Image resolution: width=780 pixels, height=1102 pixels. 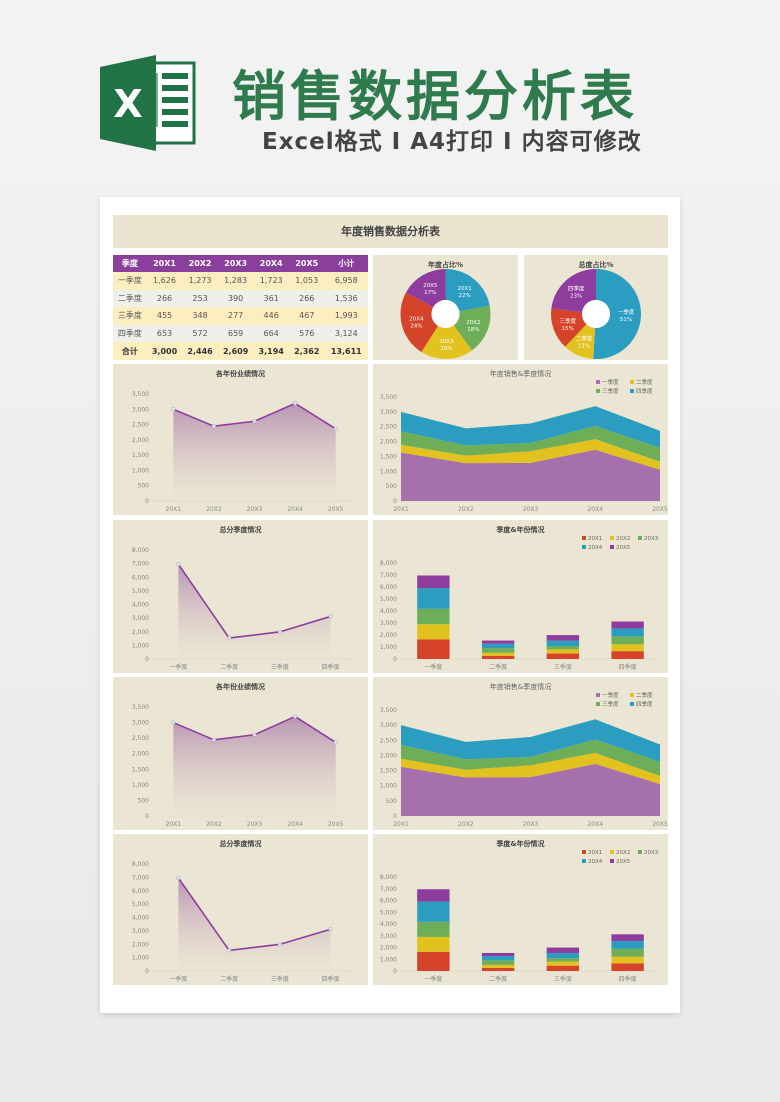 What do you see at coordinates (595, 264) in the screenshot?
I see `chart-title: 总度占比%` at bounding box center [595, 264].